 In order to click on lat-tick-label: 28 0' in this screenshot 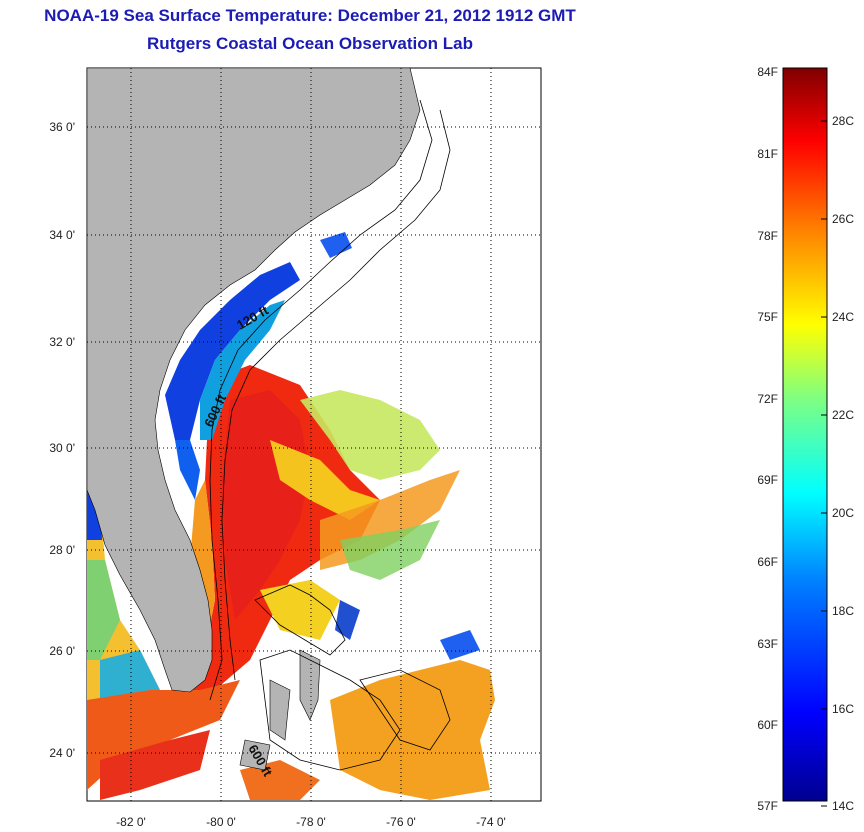, I will do `click(62, 550)`.